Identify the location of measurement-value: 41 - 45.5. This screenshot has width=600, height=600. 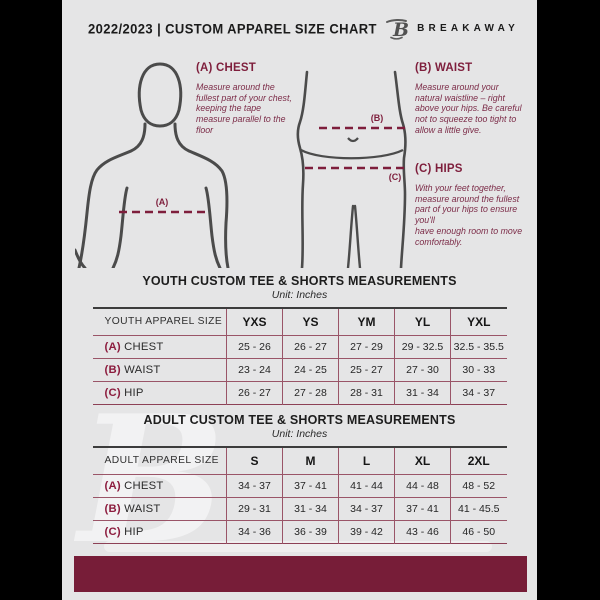
(478, 508).